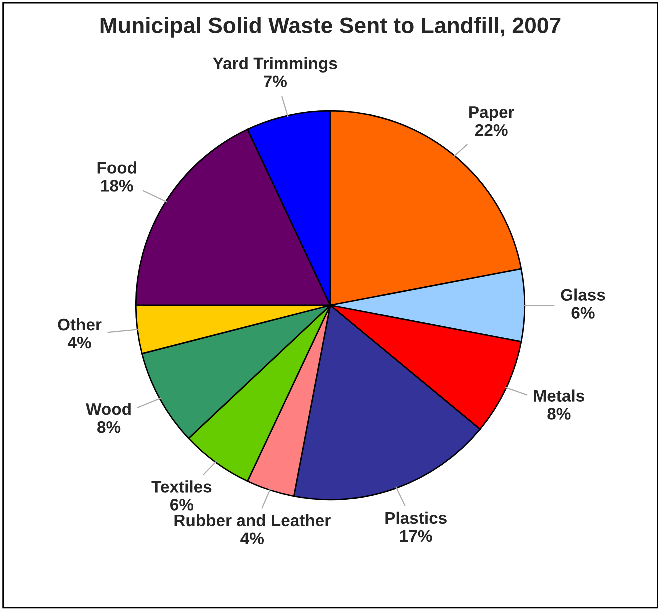 The image size is (661, 611). What do you see at coordinates (491, 130) in the screenshot?
I see `data-label: 22%` at bounding box center [491, 130].